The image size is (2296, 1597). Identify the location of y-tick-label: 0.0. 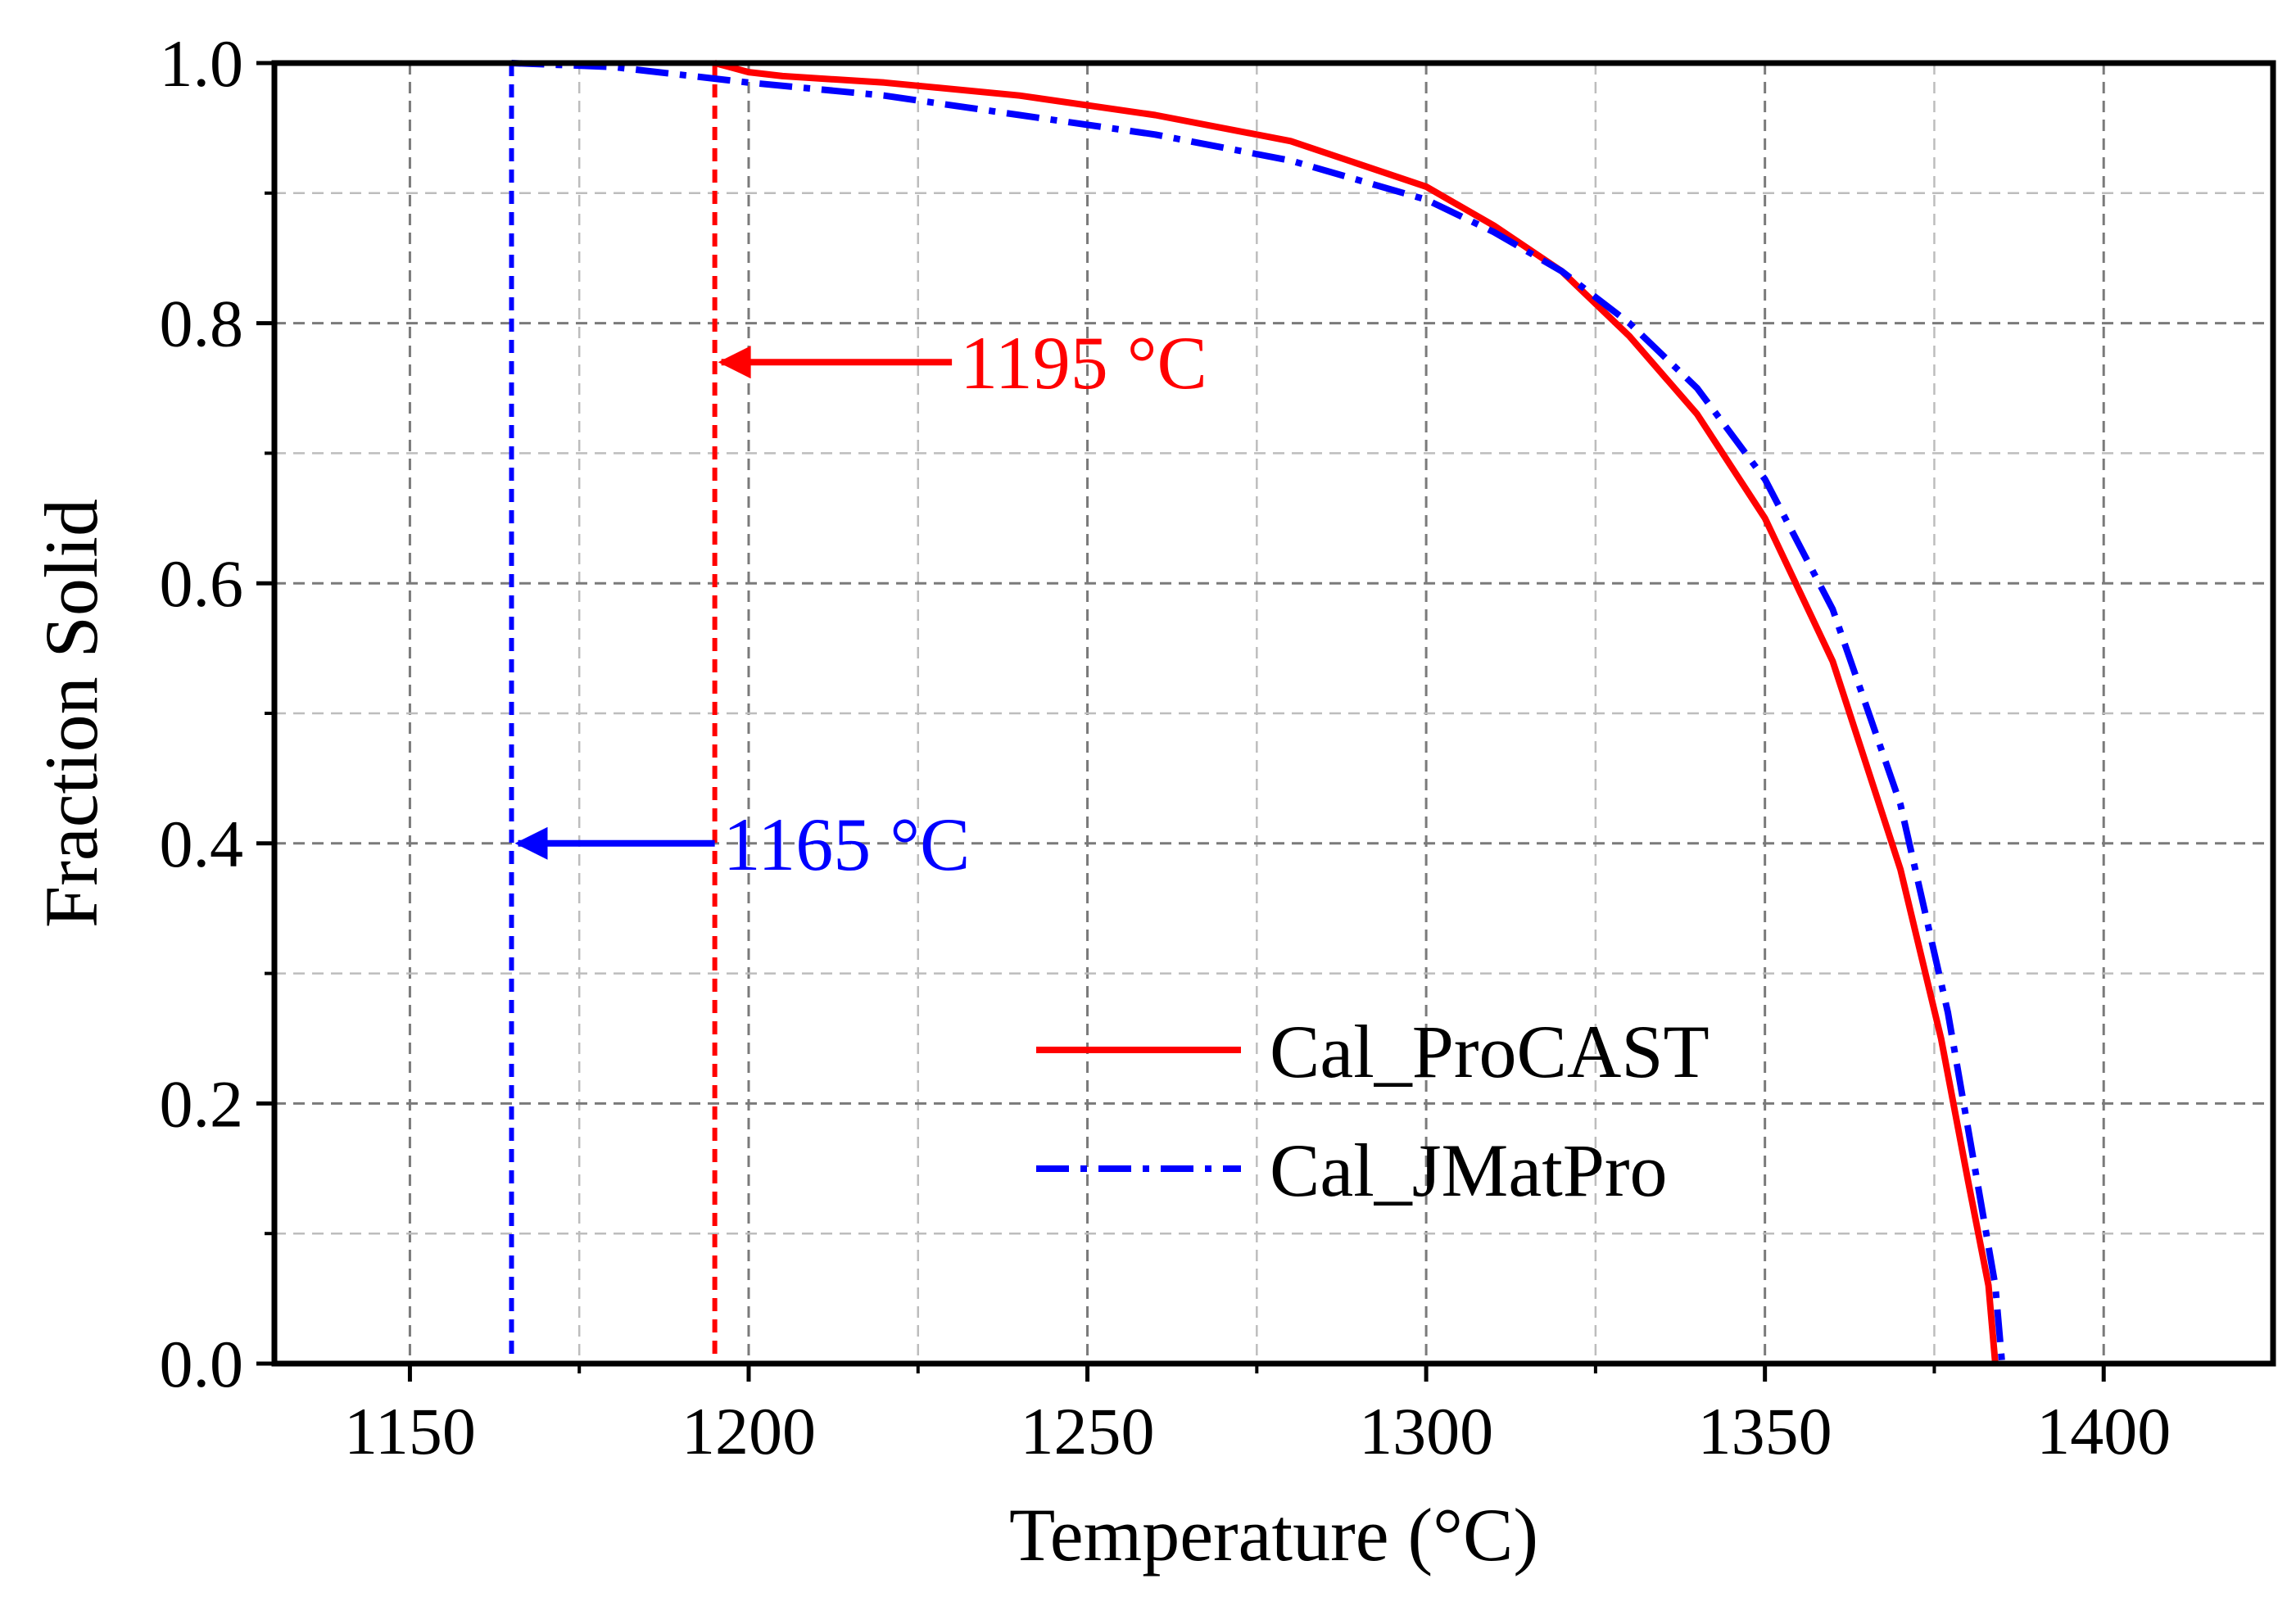
(202, 1364).